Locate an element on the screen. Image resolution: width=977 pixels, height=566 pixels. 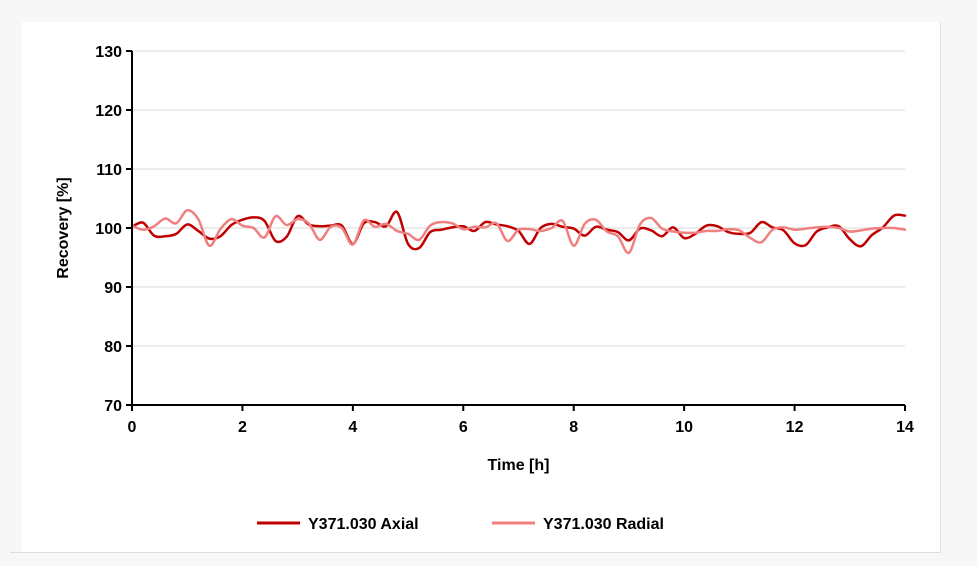
series-line-radial is located at coordinates (518, 231).